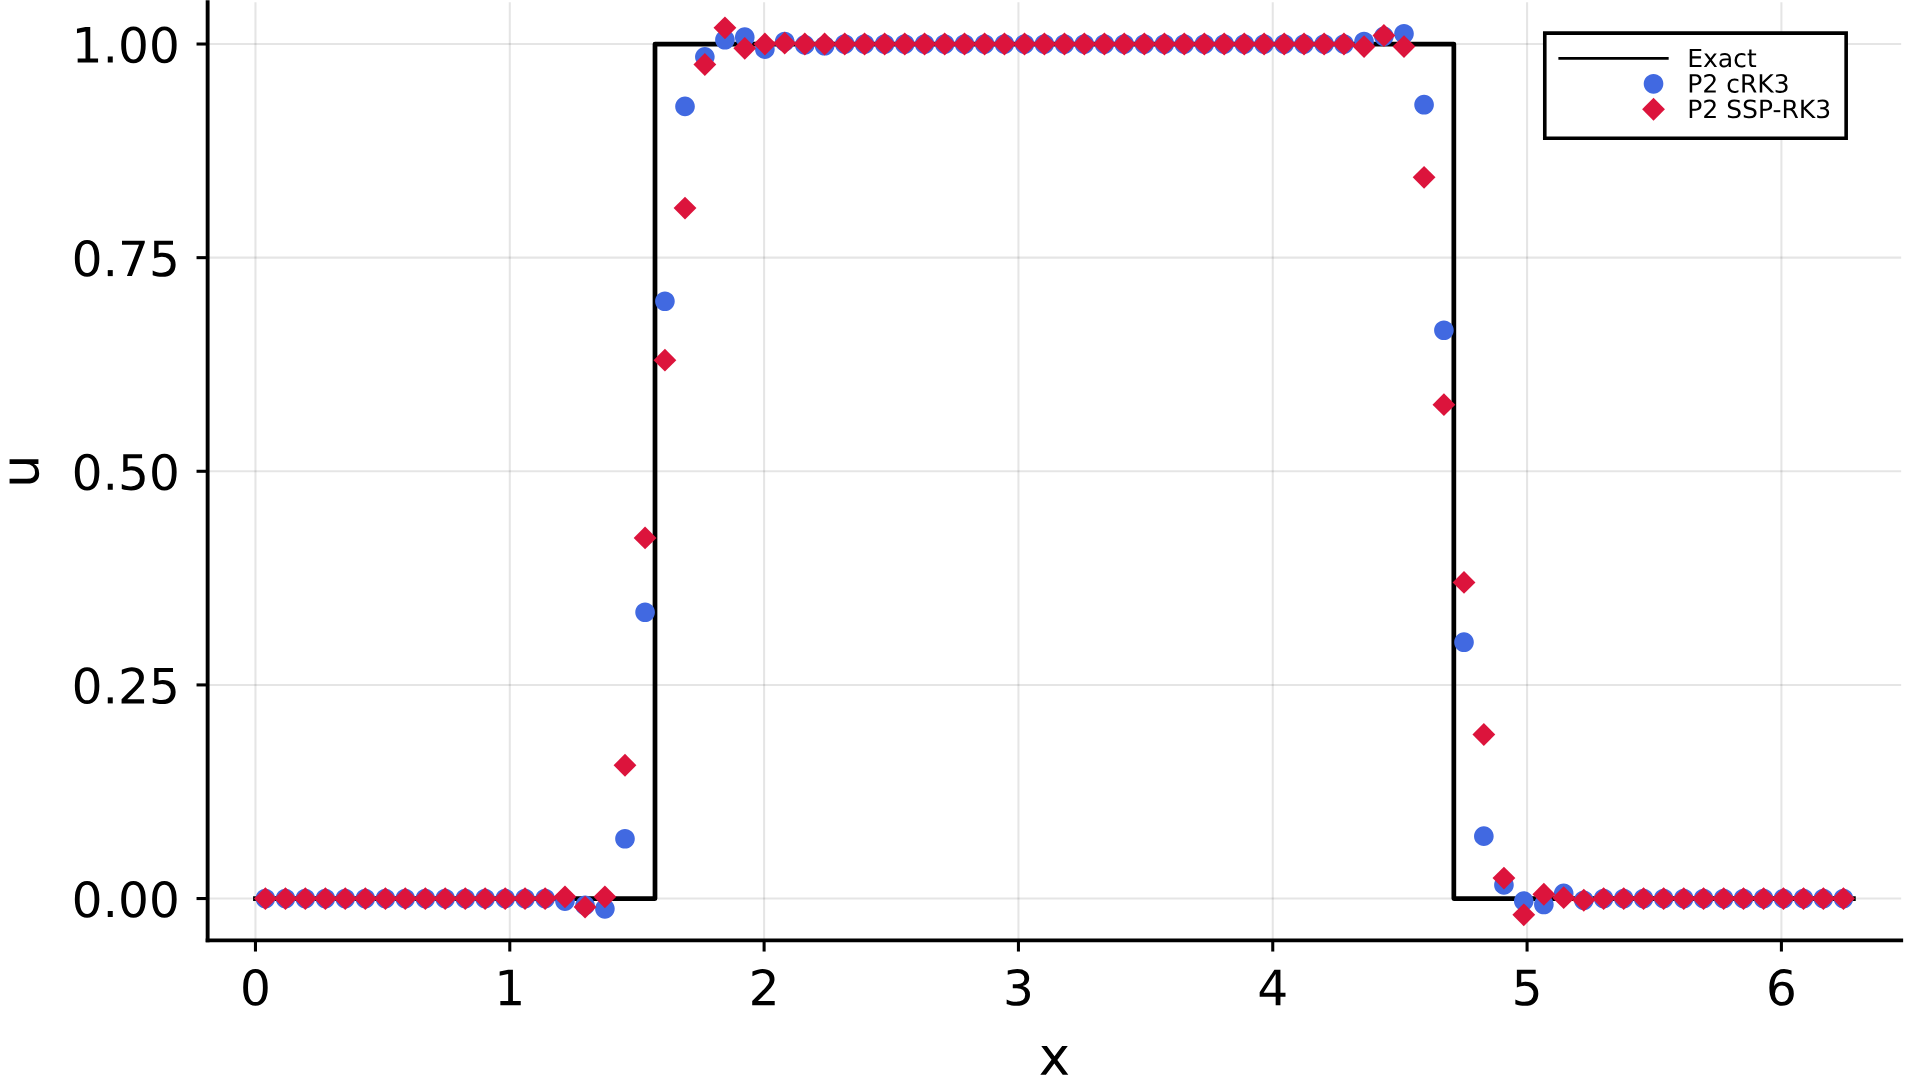  I want to click on x-axis-title: x, so click(1054, 1060).